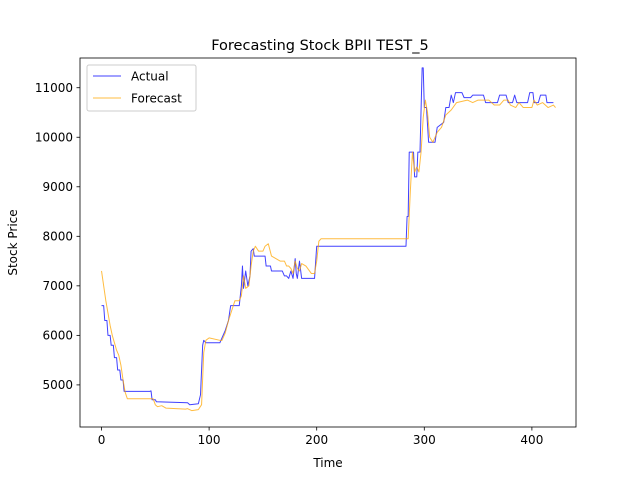 Image resolution: width=640 pixels, height=480 pixels. Describe the element at coordinates (327, 463) in the screenshot. I see `x-axis-label: Time` at that location.